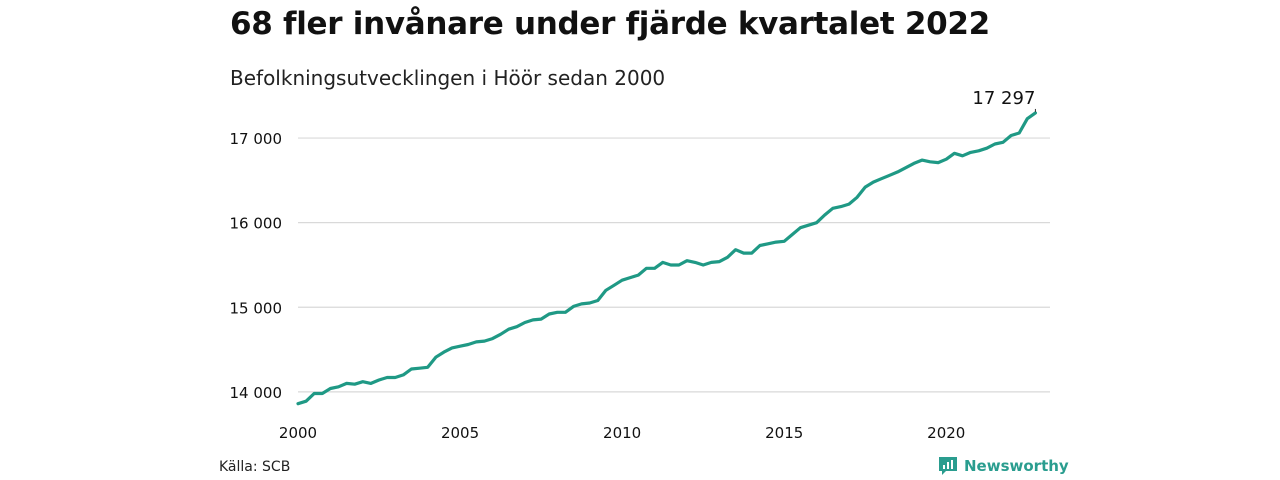 This screenshot has width=1280, height=480. What do you see at coordinates (256, 224) in the screenshot?
I see `y-tick-label: 16 000` at bounding box center [256, 224].